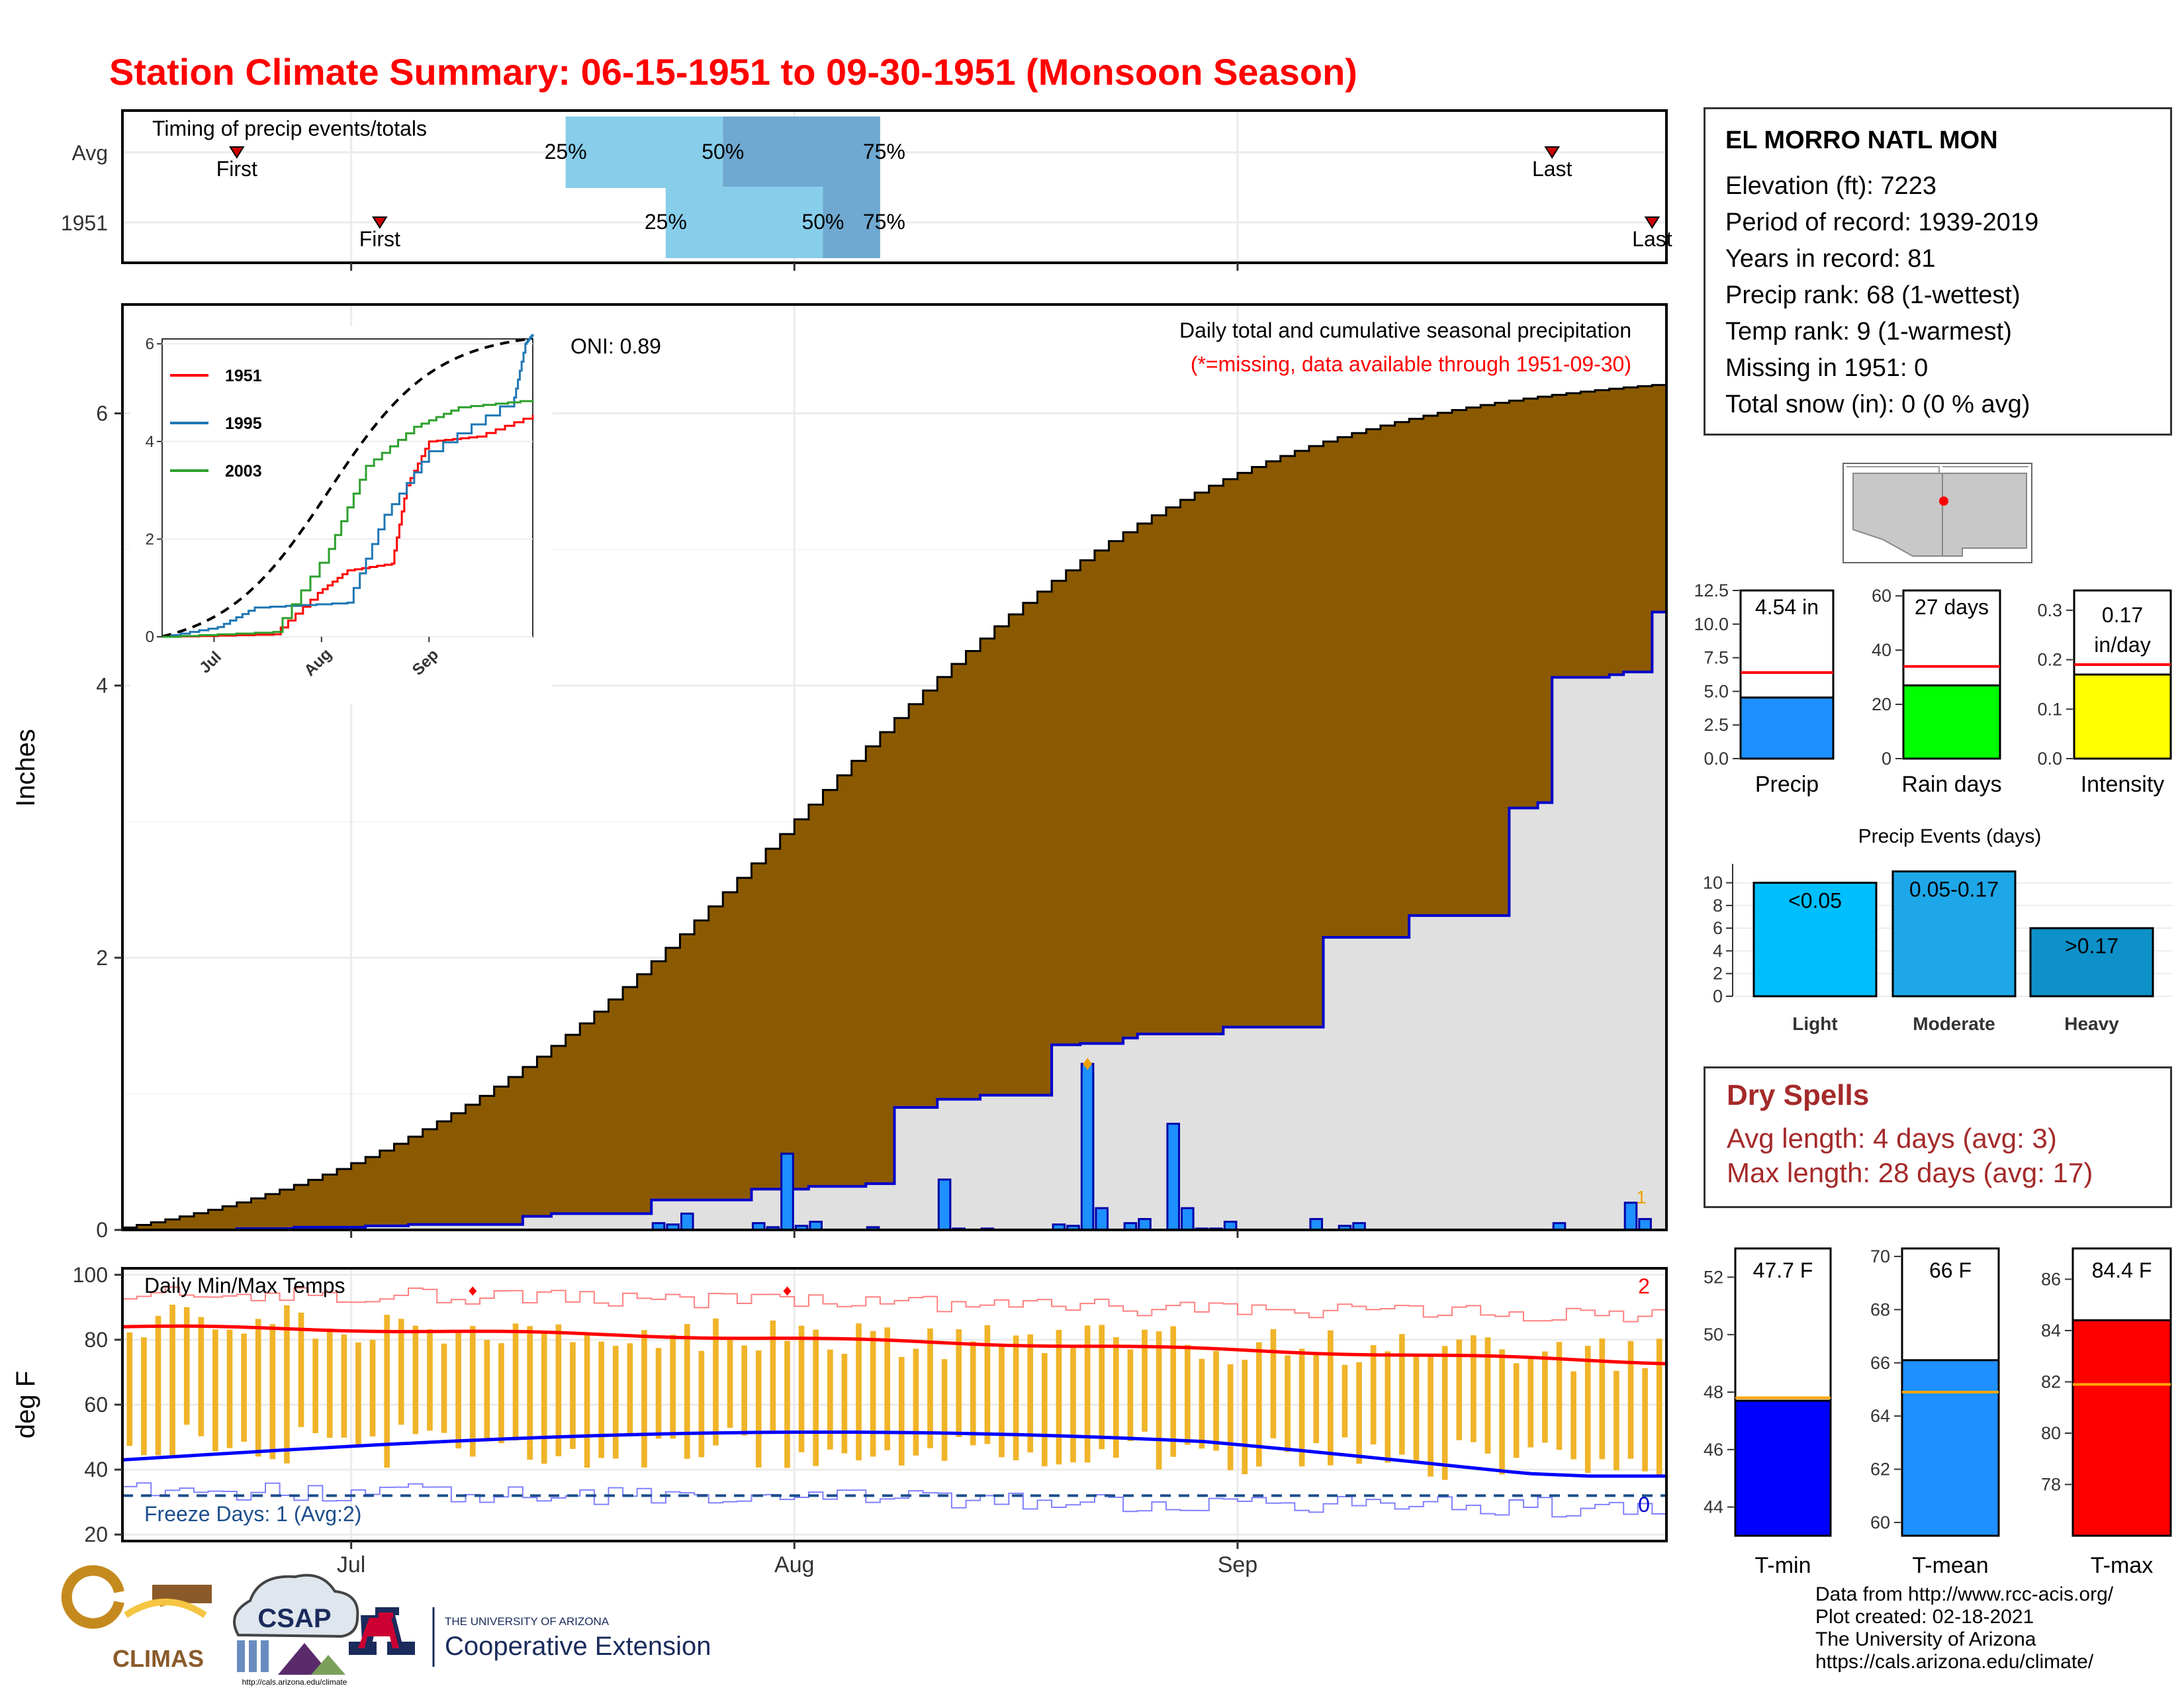  I want to click on temp-bar, so click(1783, 1468).